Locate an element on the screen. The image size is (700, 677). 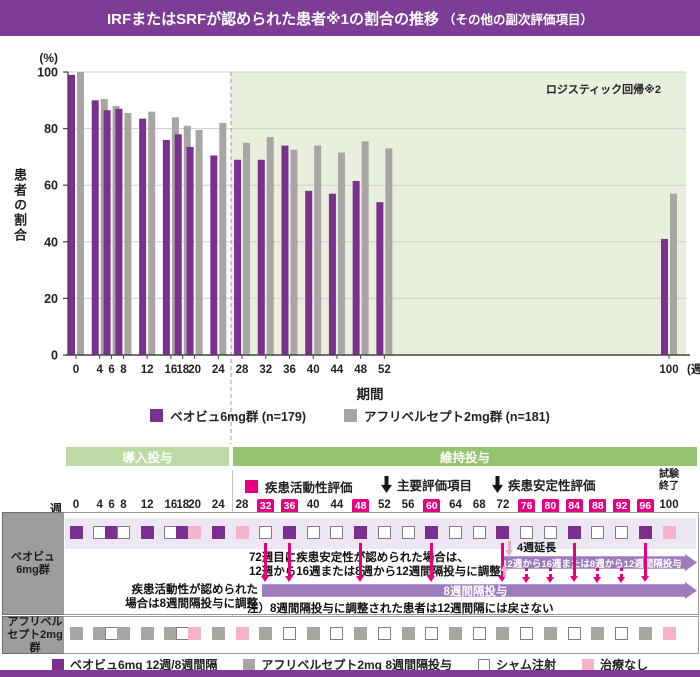
x-tick-label: 52 is located at coordinates (384, 370).